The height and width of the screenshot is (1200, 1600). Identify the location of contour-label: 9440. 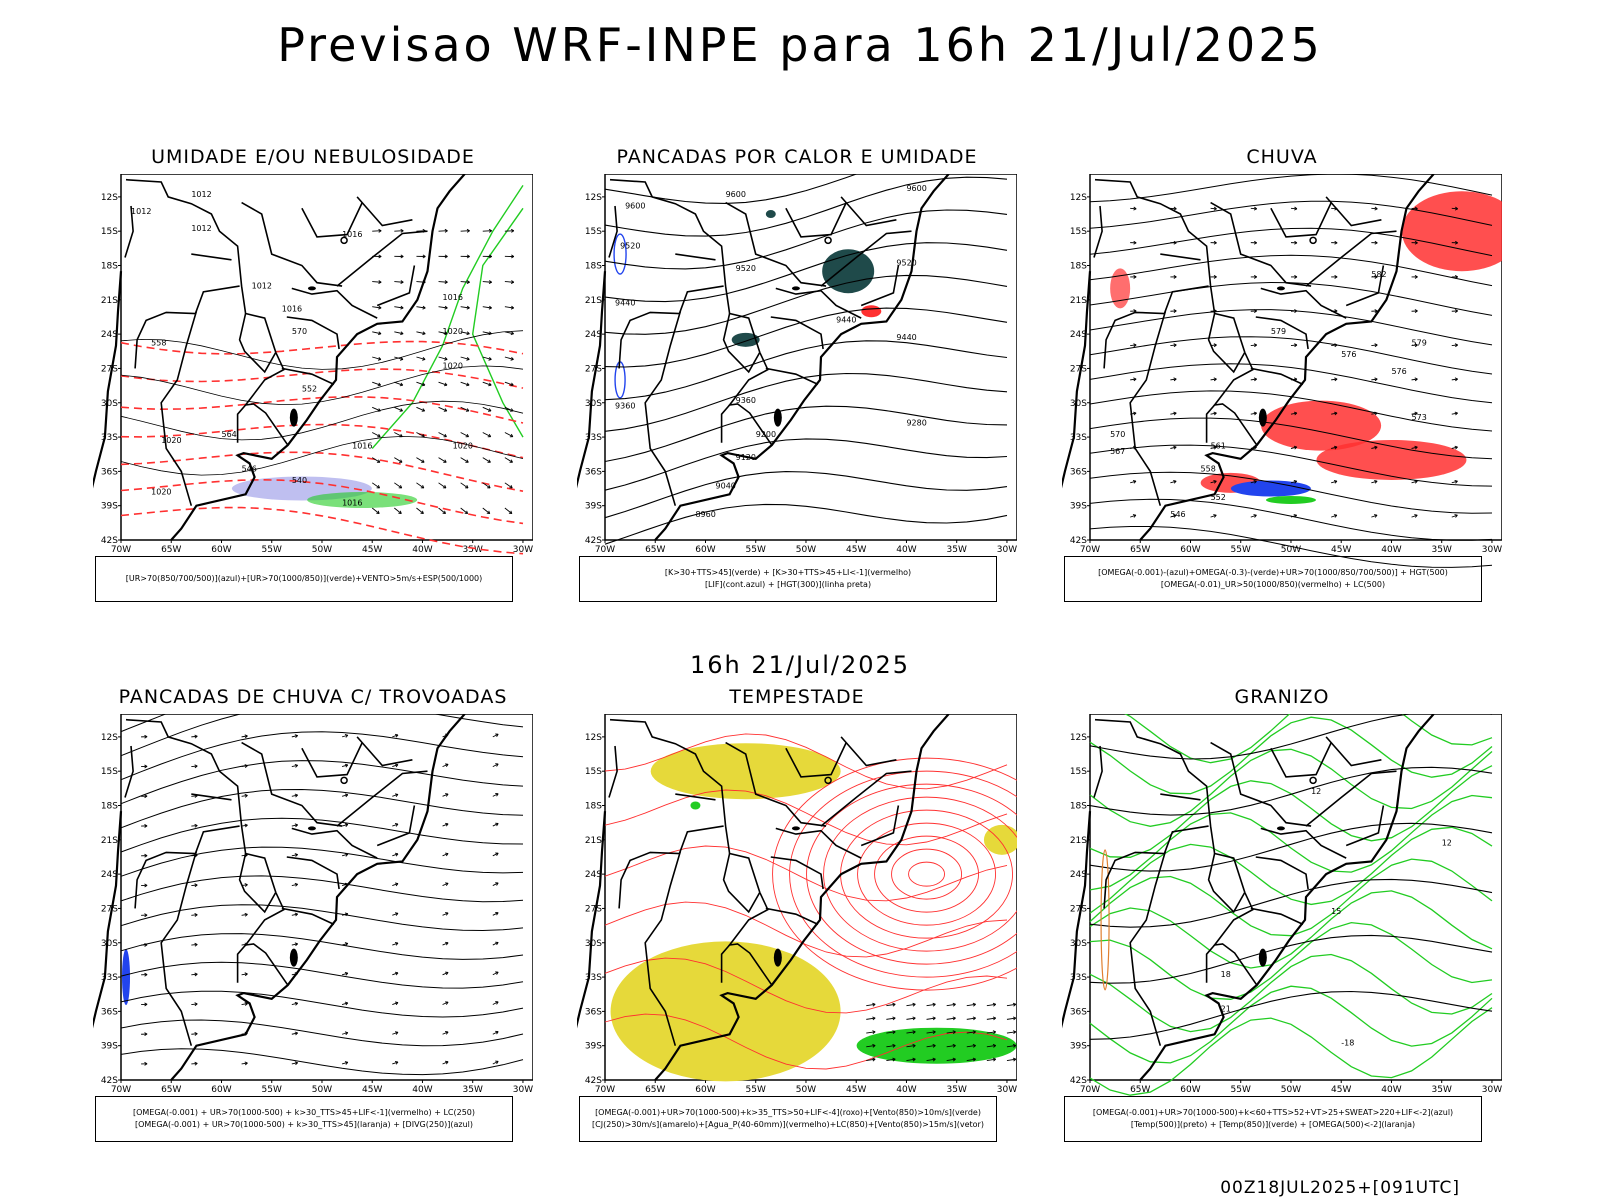
(625, 303).